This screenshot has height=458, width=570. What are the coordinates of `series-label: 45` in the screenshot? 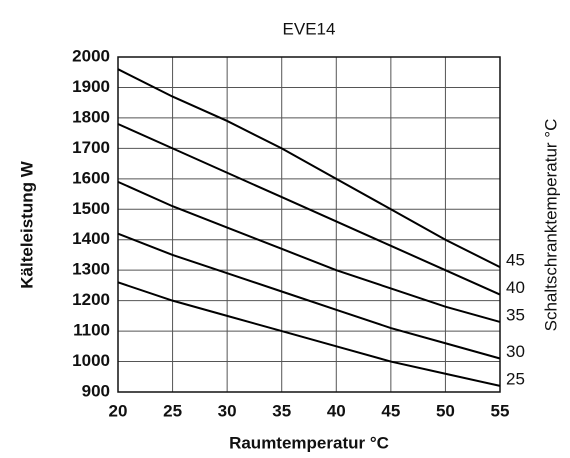 It's located at (515, 260).